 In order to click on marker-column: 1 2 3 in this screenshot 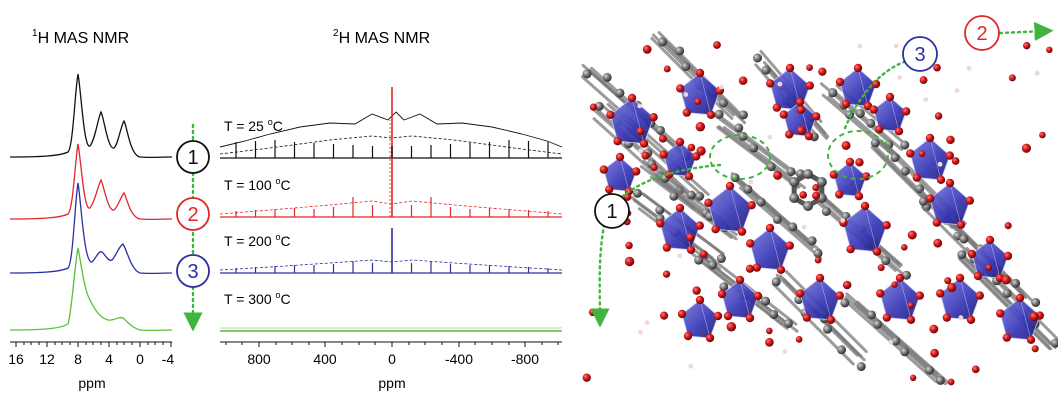, I will do `click(193, 227)`.